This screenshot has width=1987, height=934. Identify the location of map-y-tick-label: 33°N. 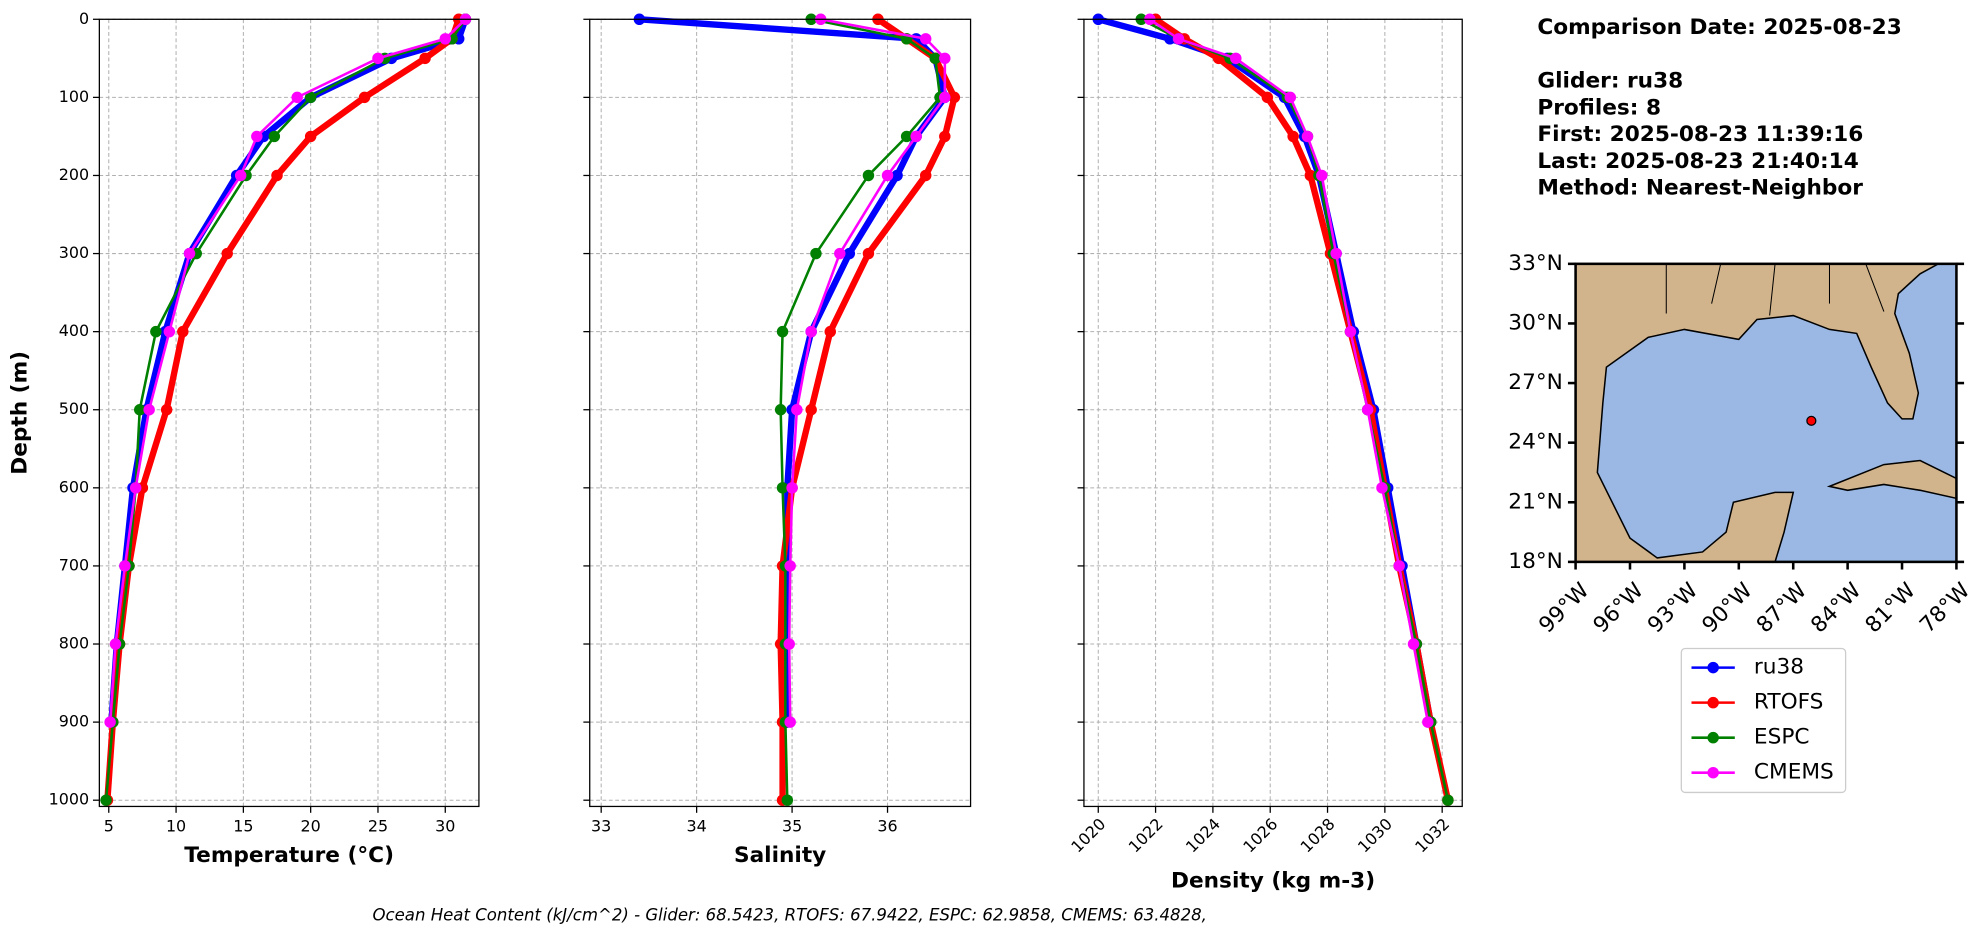
(1535, 263).